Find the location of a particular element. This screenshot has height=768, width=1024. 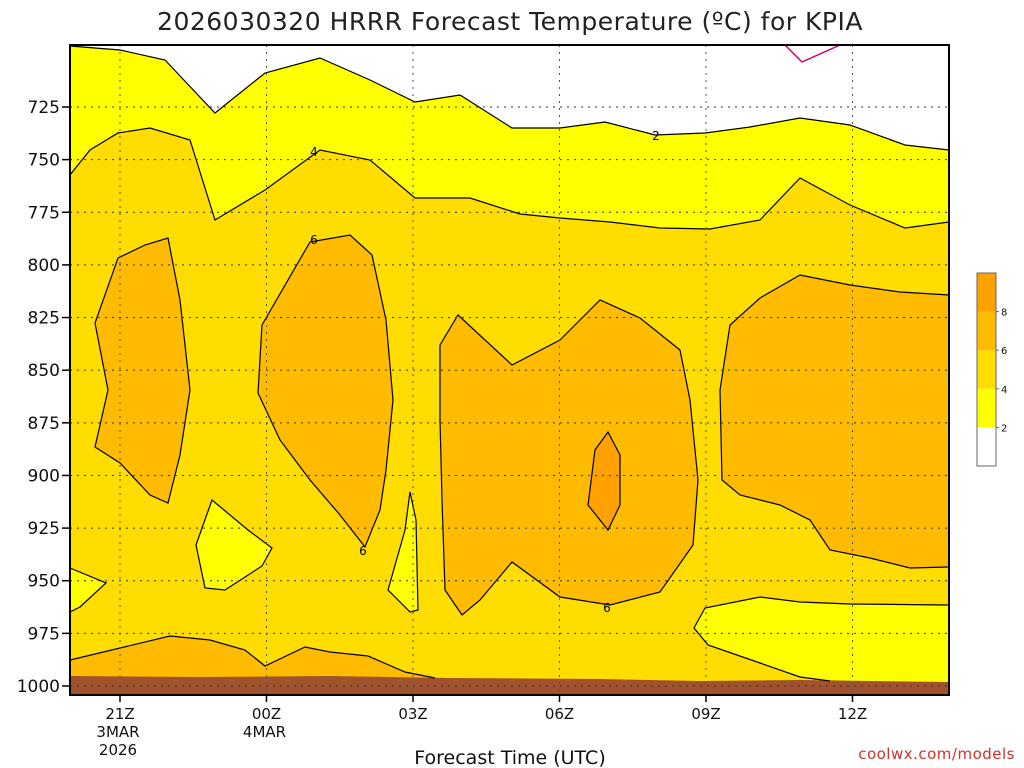

fill-gt8-region is located at coordinates (604, 481).